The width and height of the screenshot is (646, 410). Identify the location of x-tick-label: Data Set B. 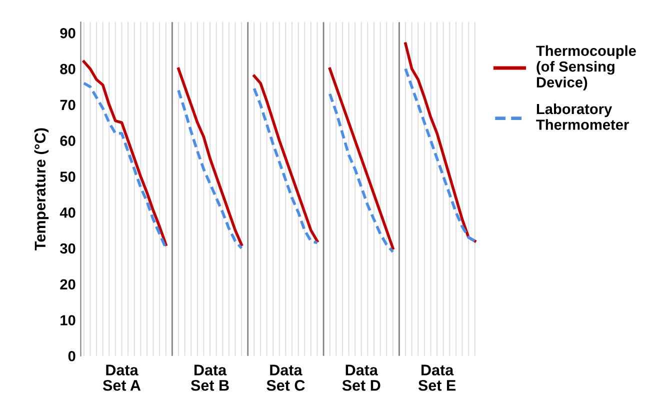
(209, 377).